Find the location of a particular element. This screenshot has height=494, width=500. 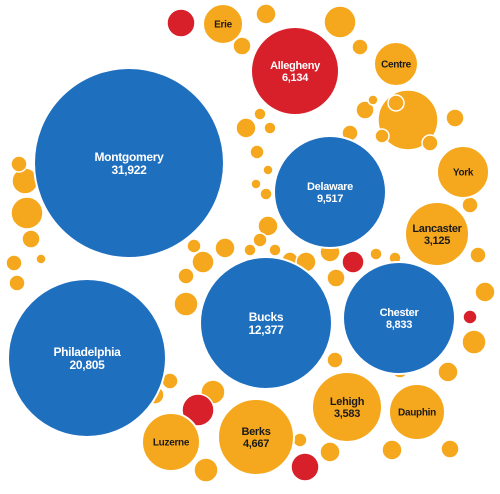

bubble-circle-centre is located at coordinates (396, 64).